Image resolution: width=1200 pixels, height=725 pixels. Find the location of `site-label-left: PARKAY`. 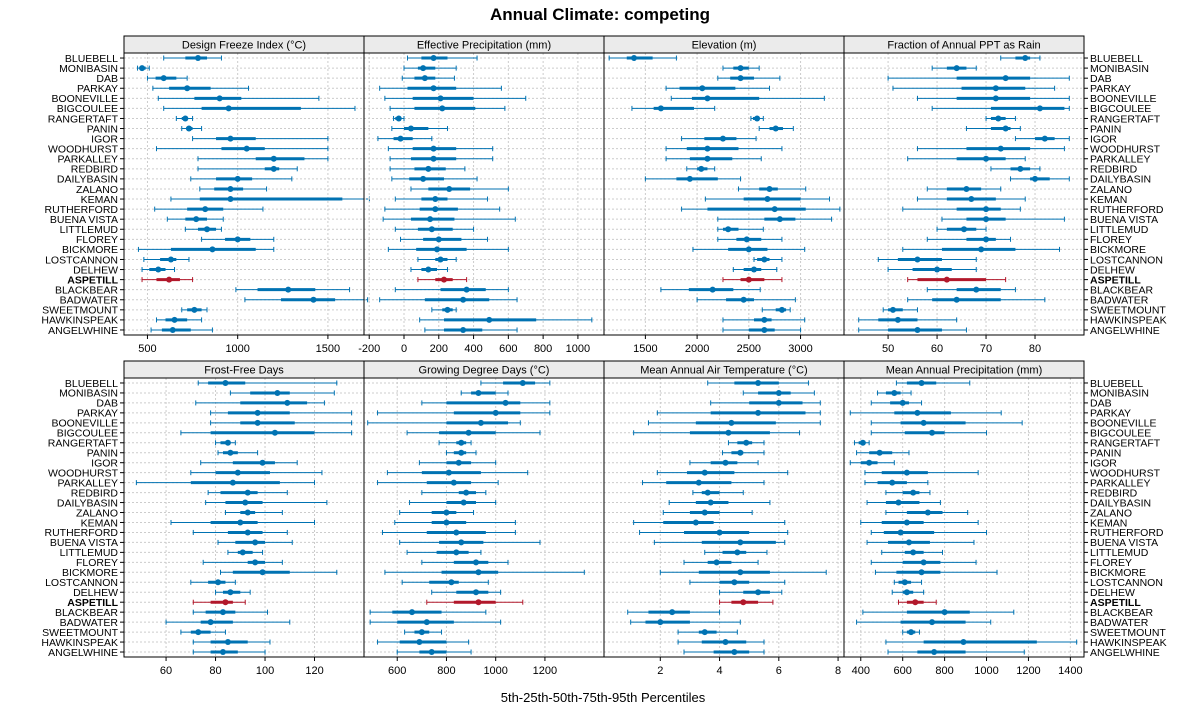

site-label-left: PARKAY is located at coordinates (97, 414).